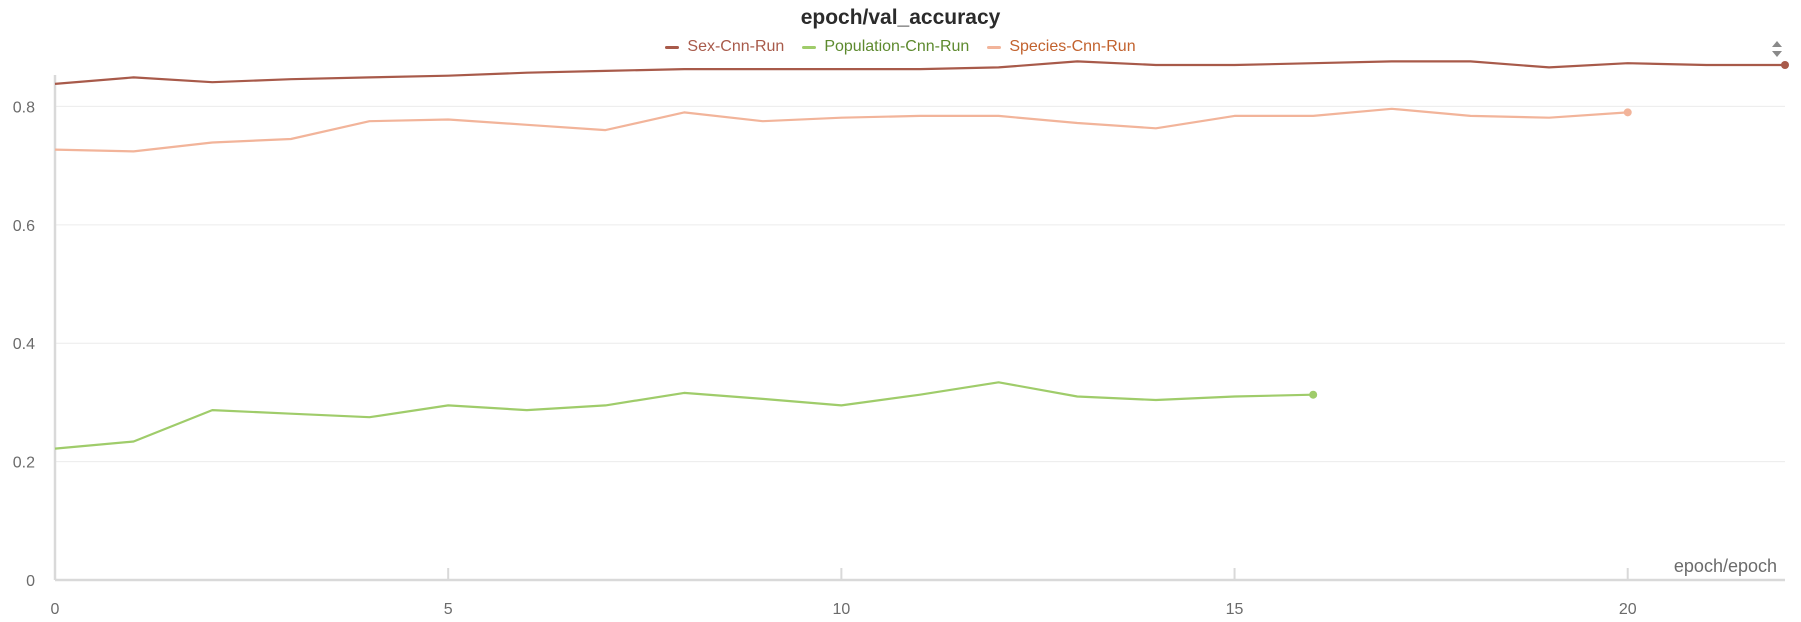 The image size is (1801, 622). I want to click on x-tick-label: 5, so click(448, 609).